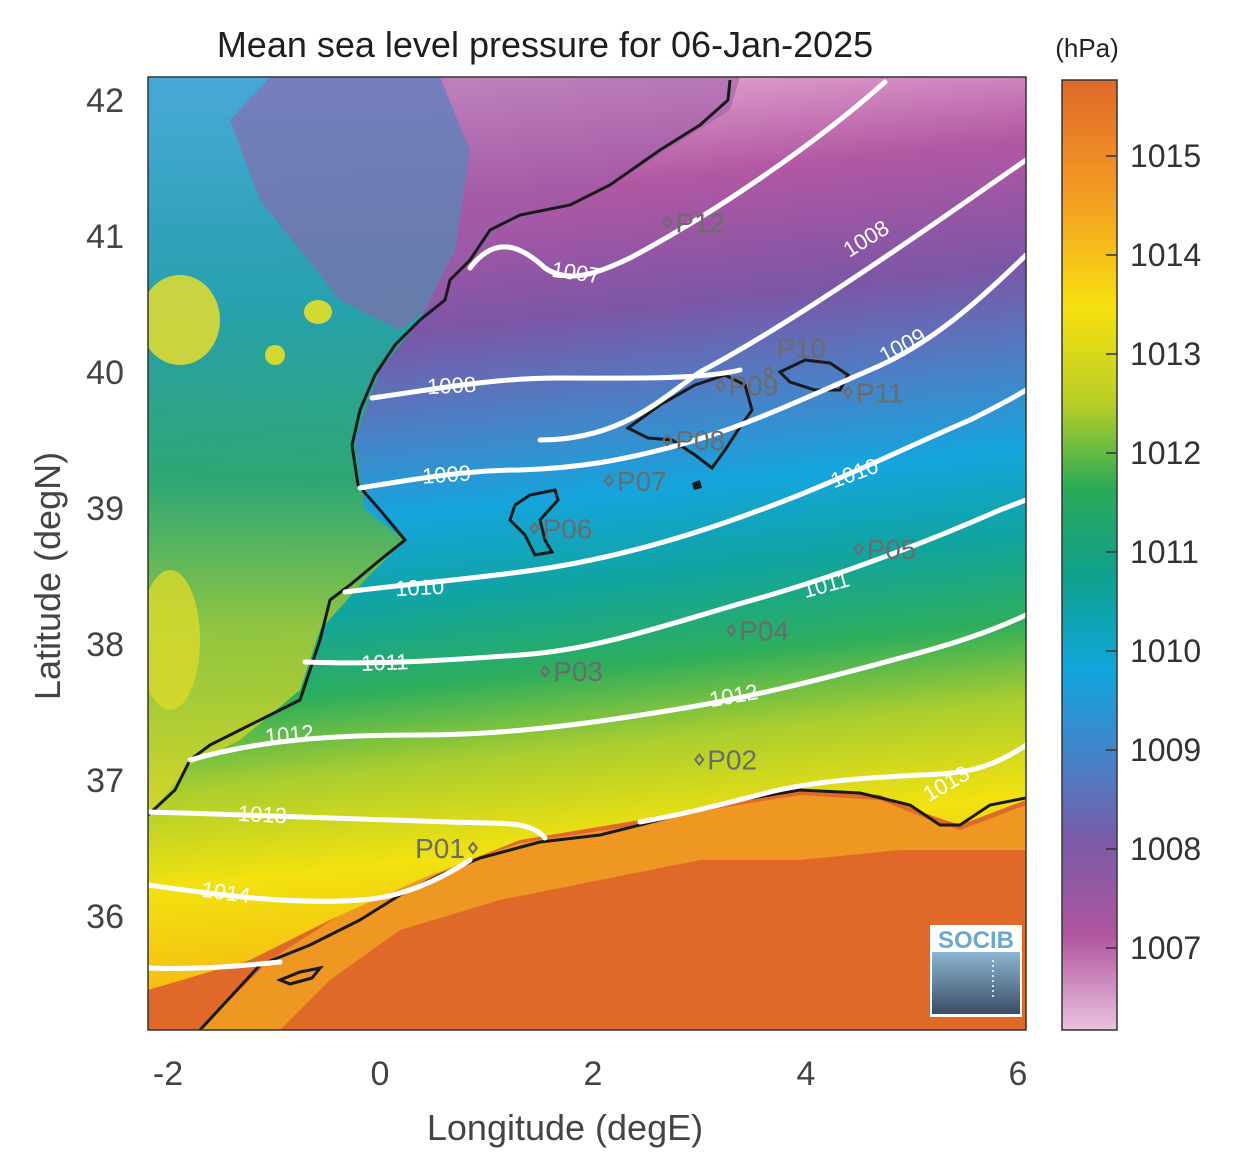 This screenshot has width=1243, height=1173. Describe the element at coordinates (105, 509) in the screenshot. I see `y-tick-label: 39` at that location.